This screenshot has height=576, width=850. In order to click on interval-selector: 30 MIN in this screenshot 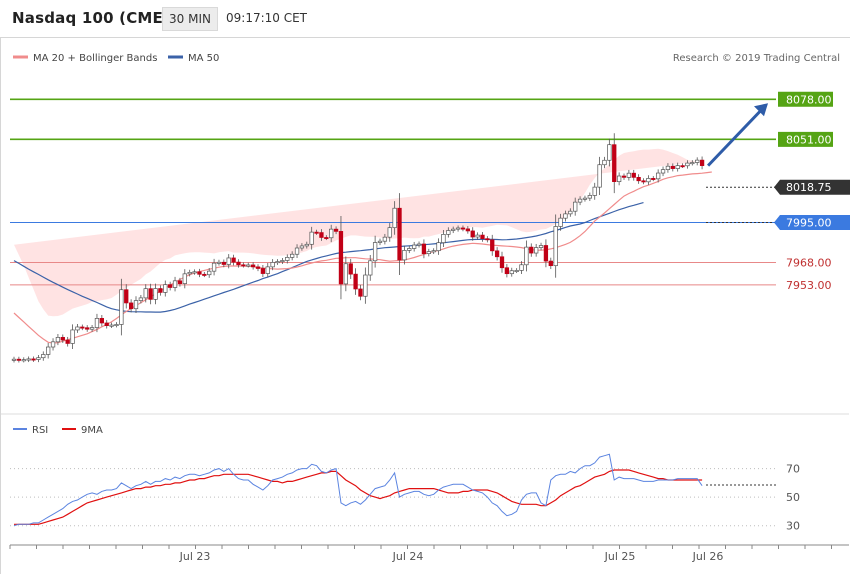, I will do `click(190, 19)`.